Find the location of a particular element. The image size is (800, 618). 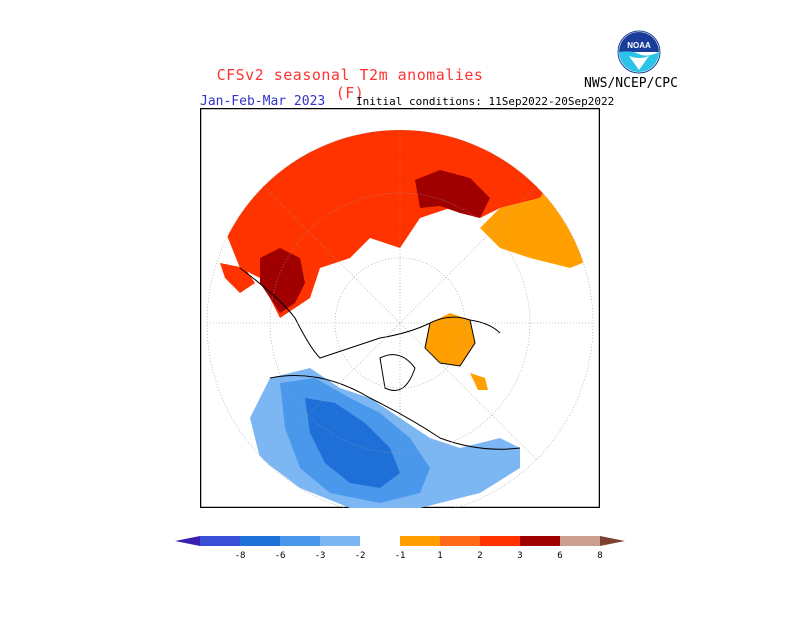

noaa-logo-text: NOAA is located at coordinates (639, 45).